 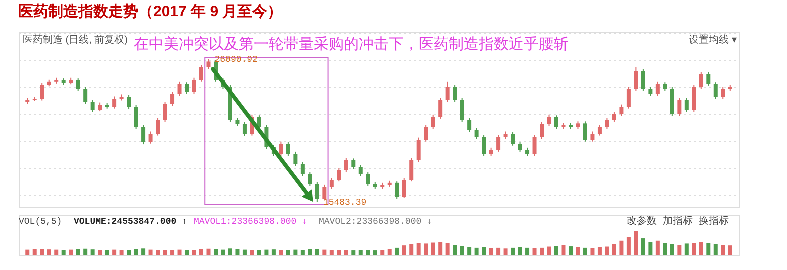 I want to click on text: 改参数, so click(x=642, y=221).